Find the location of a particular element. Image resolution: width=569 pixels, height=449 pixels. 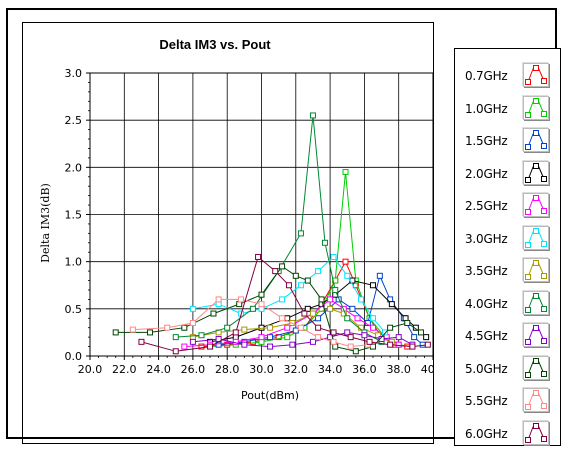

legend-item: 3.5GHz is located at coordinates (507, 271).